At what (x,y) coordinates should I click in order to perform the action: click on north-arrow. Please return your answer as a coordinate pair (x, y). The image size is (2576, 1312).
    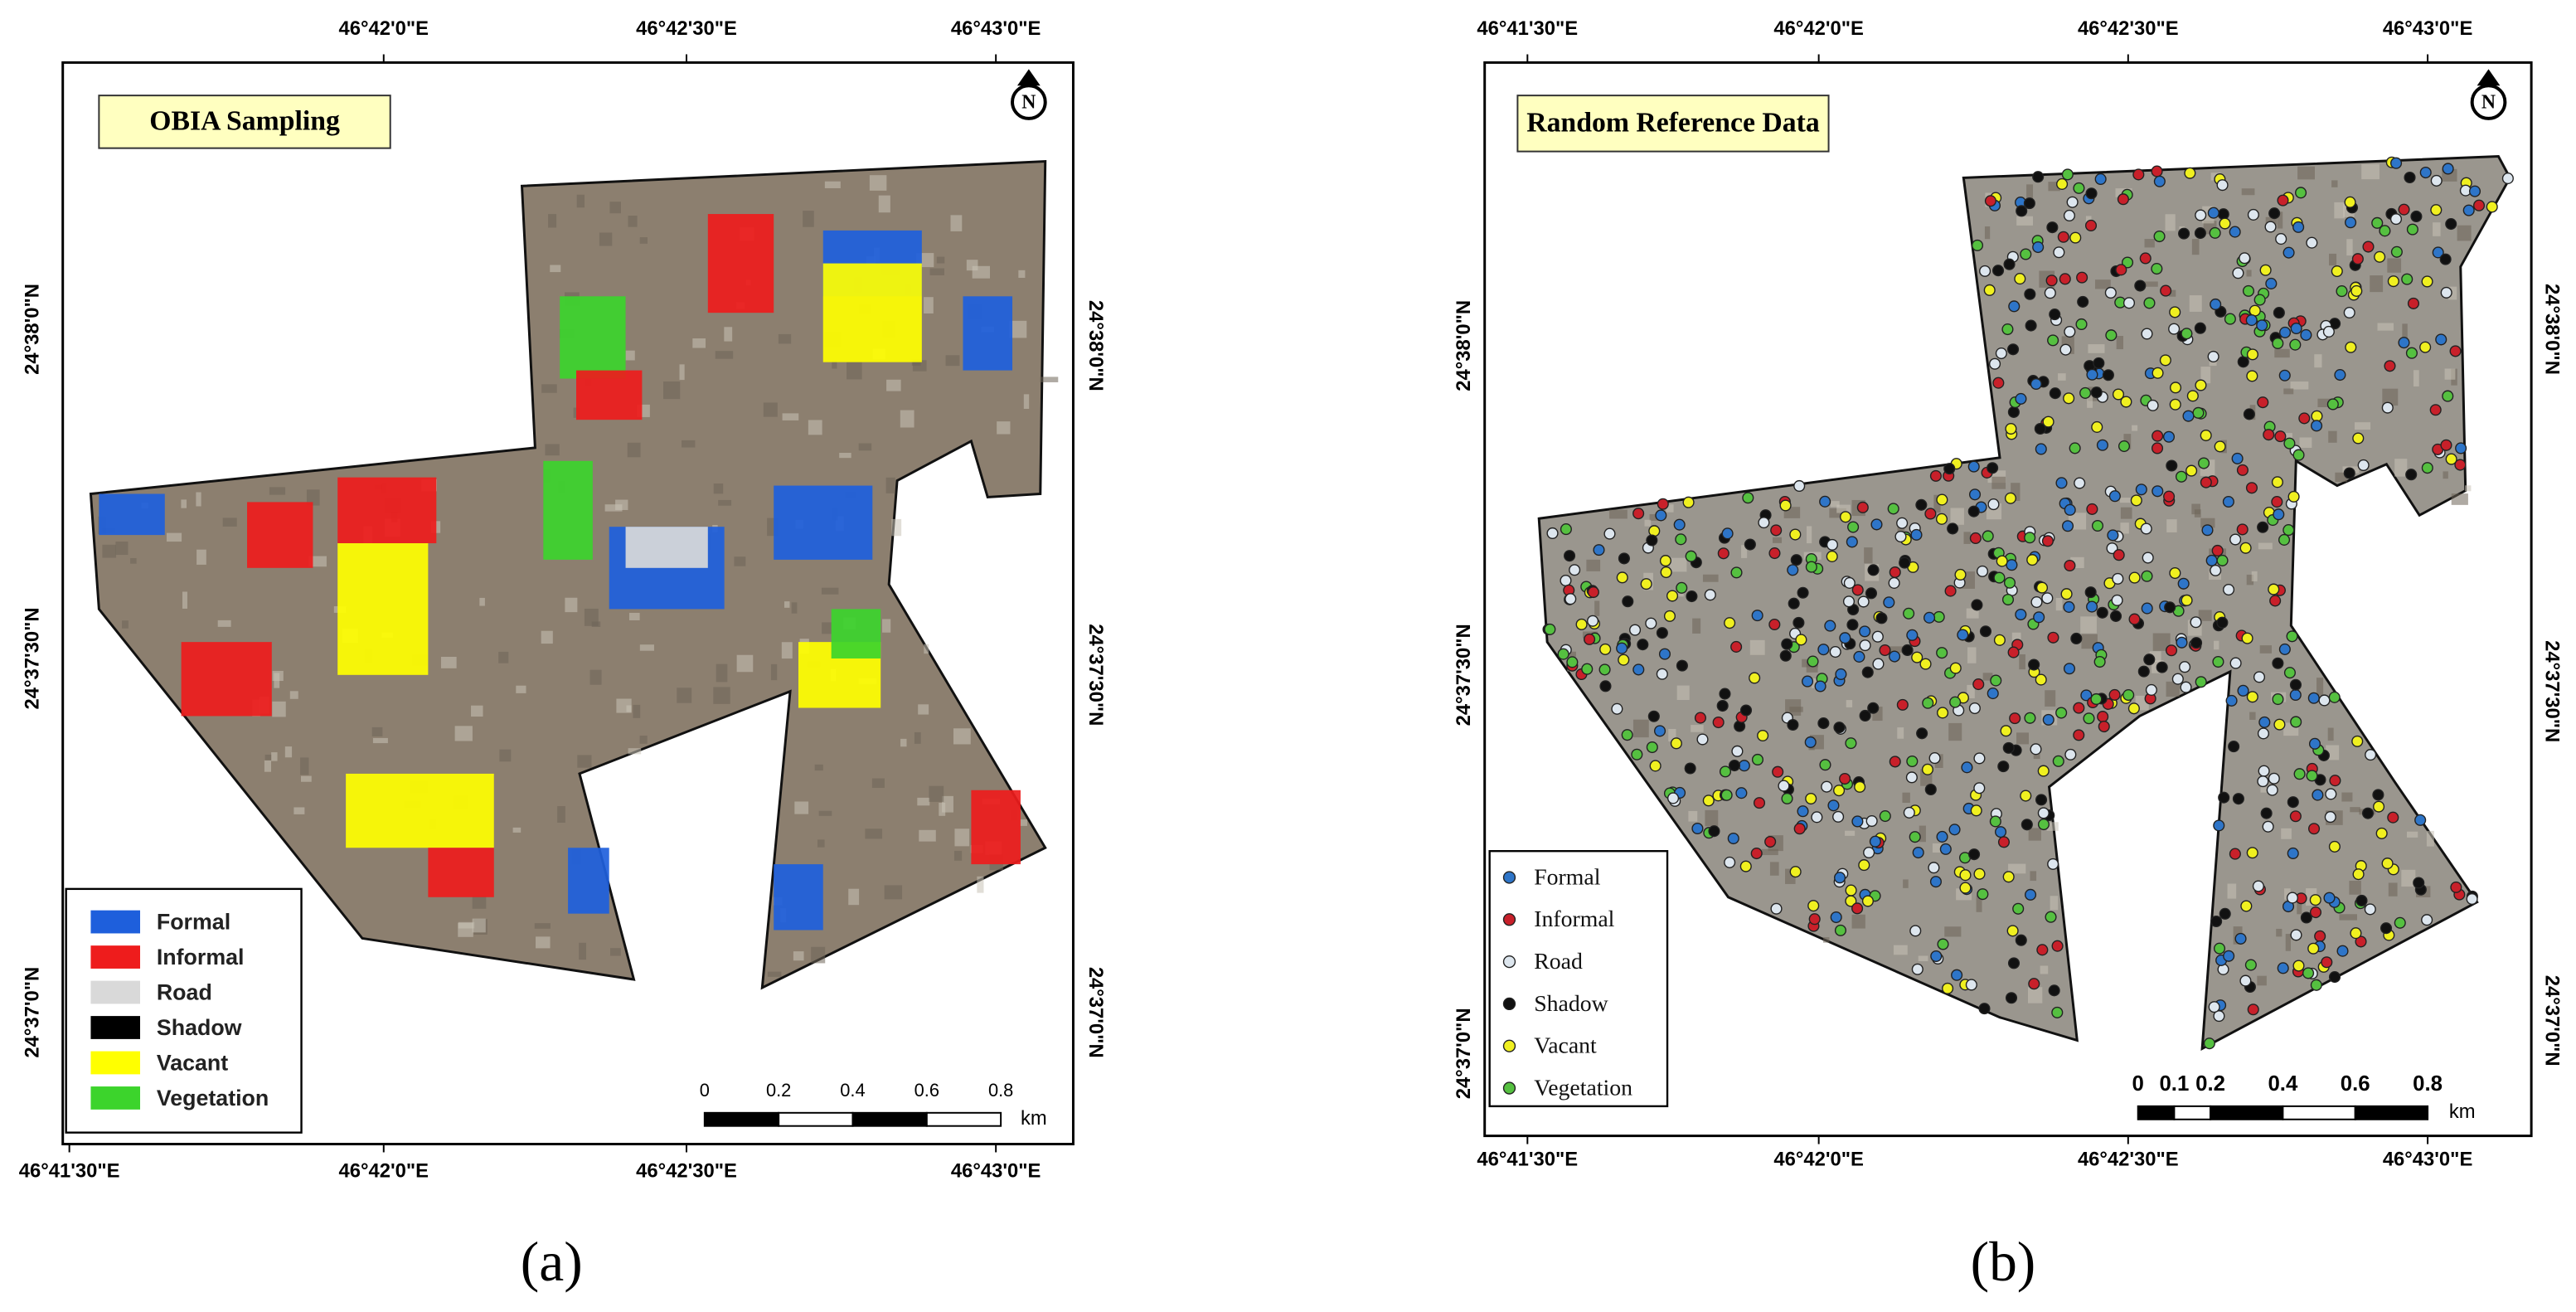
    Looking at the image, I should click on (1028, 77).